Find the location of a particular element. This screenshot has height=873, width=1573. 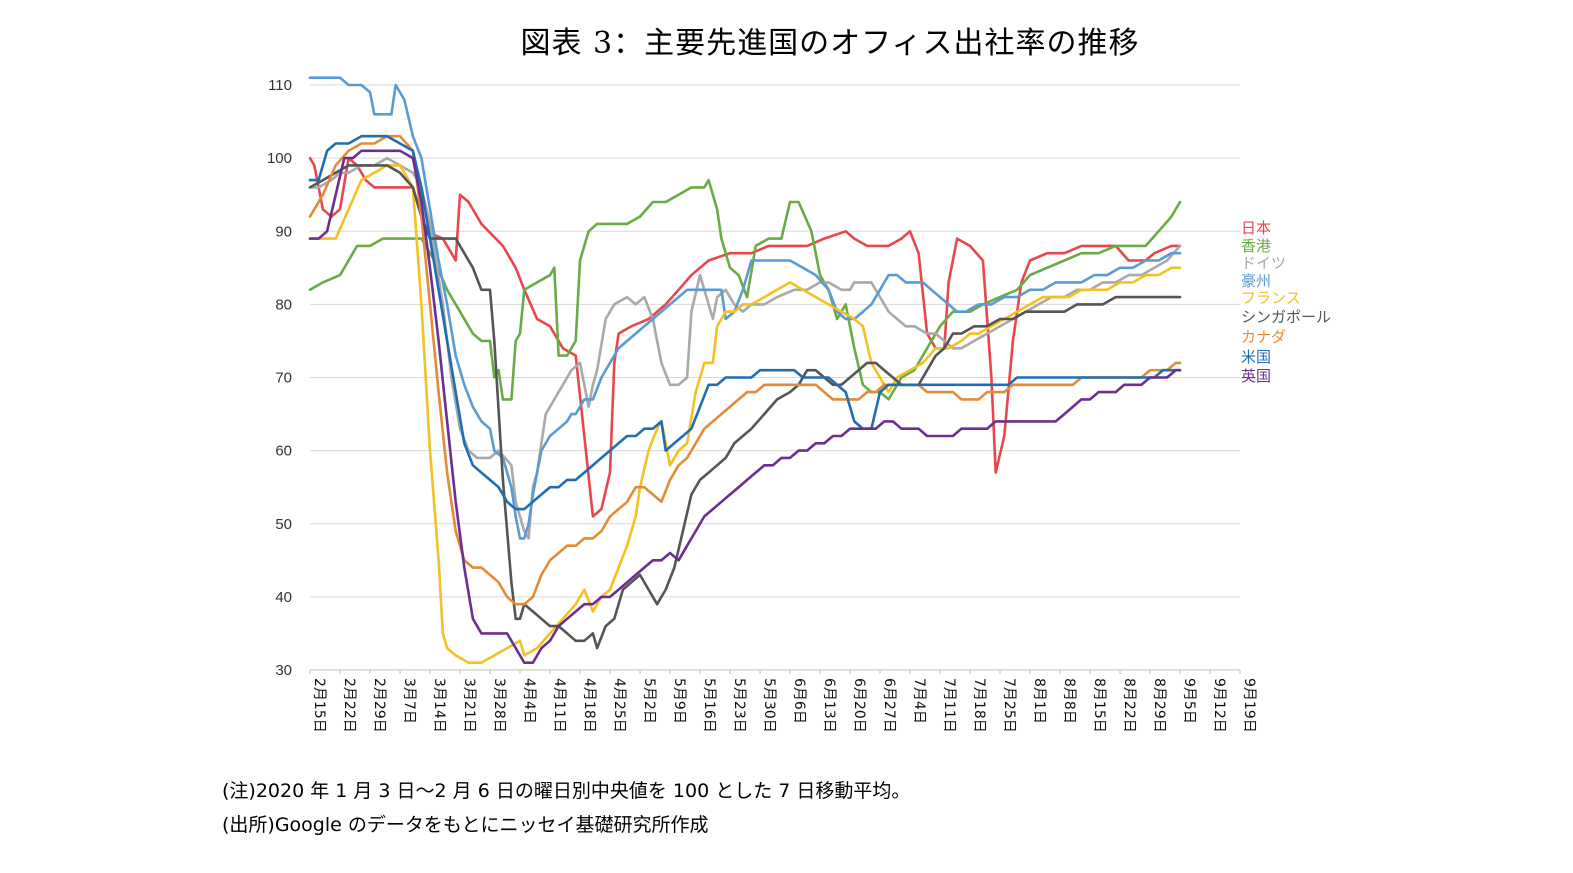

x-tick-label: 4月11日 is located at coordinates (559, 705).